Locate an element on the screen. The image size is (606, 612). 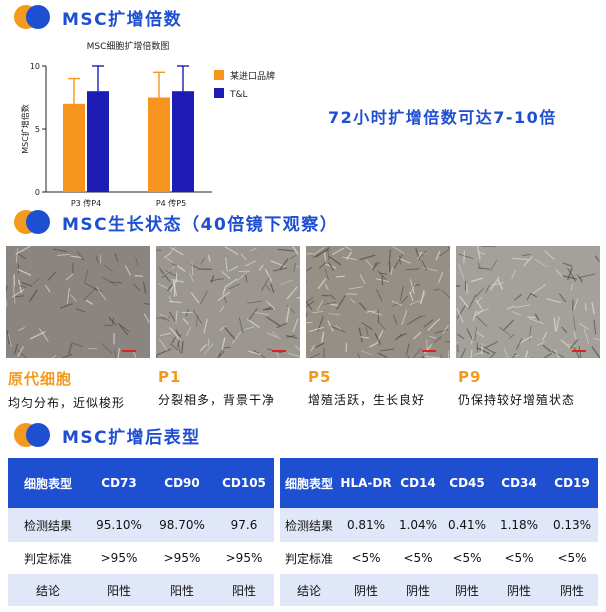
caption-title: P5 is located at coordinates (320, 377).